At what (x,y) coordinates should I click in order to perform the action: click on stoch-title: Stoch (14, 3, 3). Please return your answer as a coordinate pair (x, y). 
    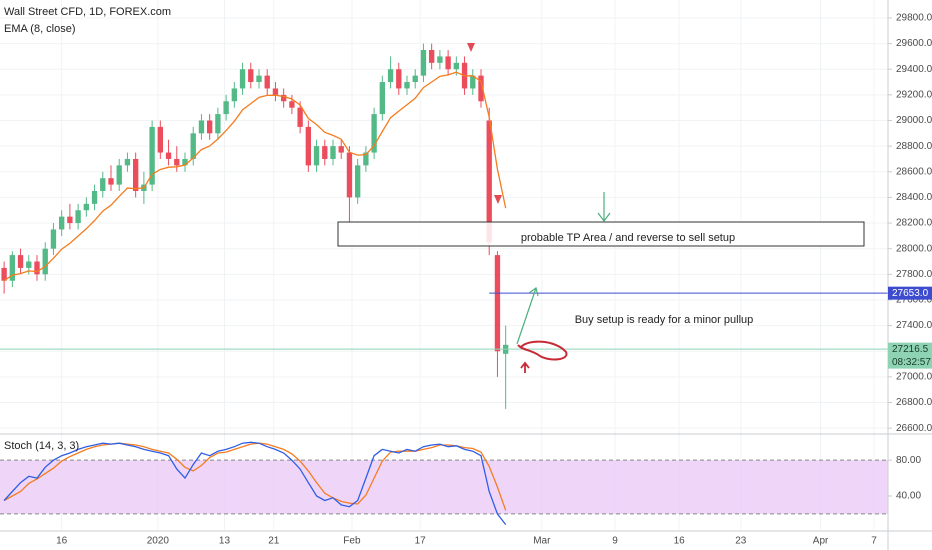
    Looking at the image, I should click on (41, 446).